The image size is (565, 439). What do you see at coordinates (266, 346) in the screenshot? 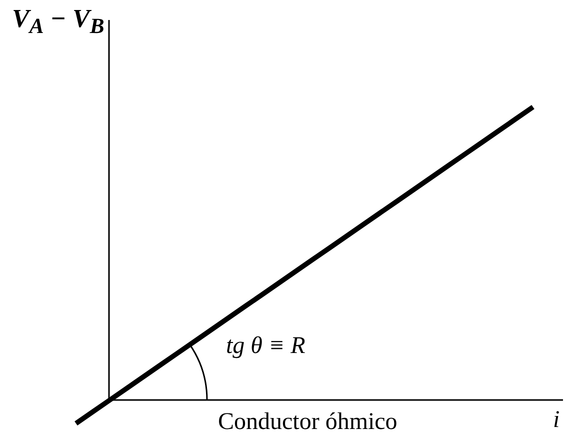
I see `annotation: tg θ ≡ R` at bounding box center [266, 346].